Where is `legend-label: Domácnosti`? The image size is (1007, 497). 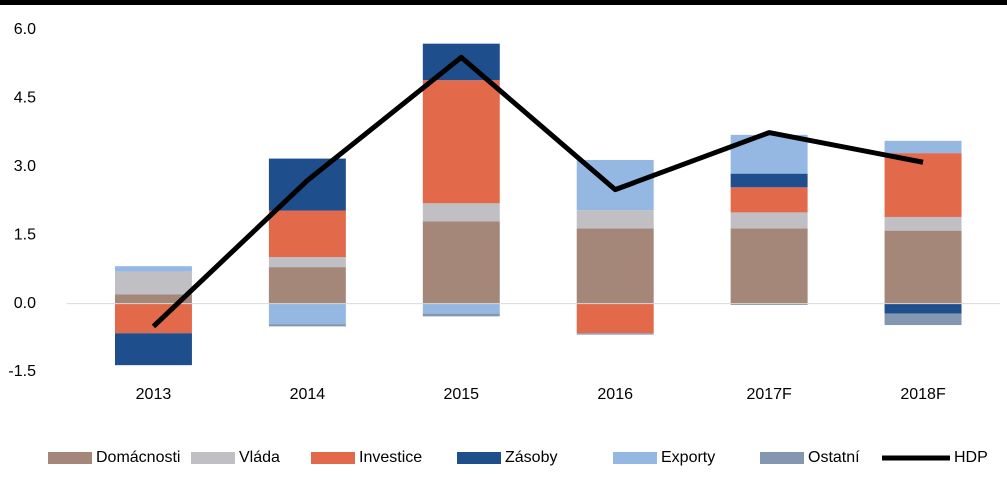 legend-label: Domácnosti is located at coordinates (138, 457).